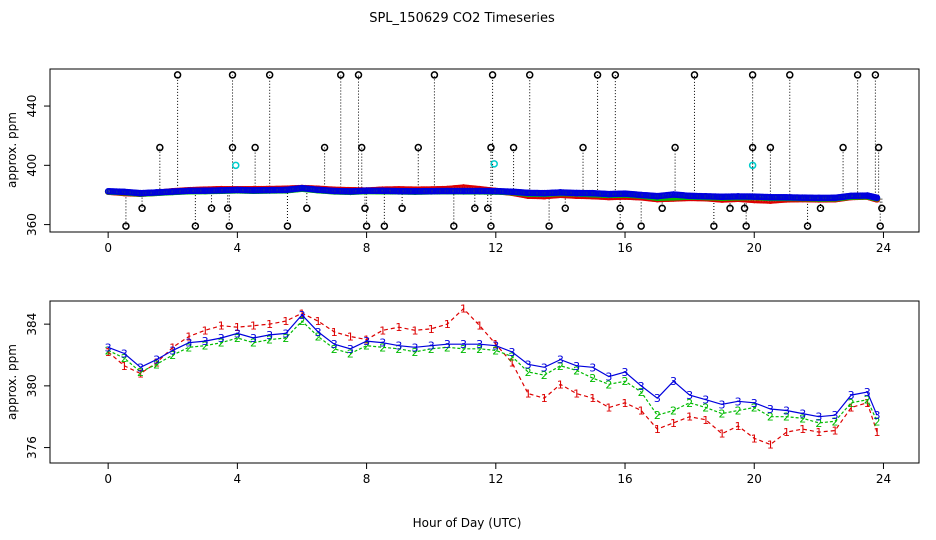 The height and width of the screenshot is (540, 936). I want to click on x-tick-label: 8, so click(367, 248).